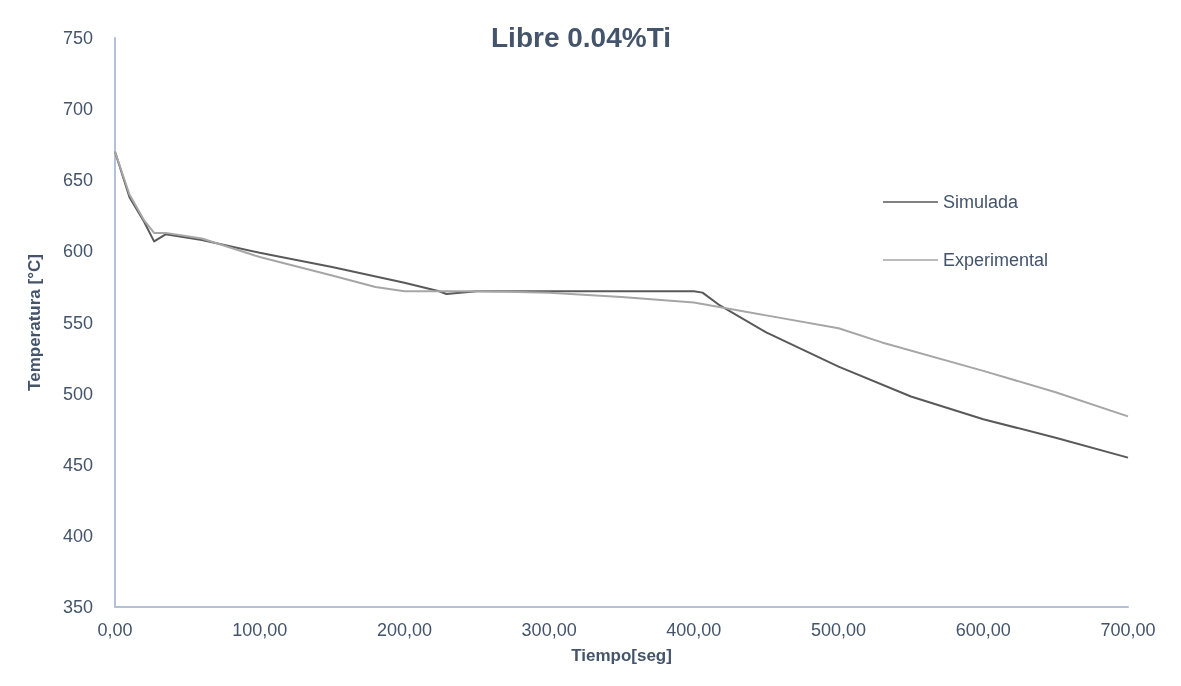 This screenshot has height=686, width=1181. What do you see at coordinates (1128, 630) in the screenshot?
I see `x-tick-label: 700,00` at bounding box center [1128, 630].